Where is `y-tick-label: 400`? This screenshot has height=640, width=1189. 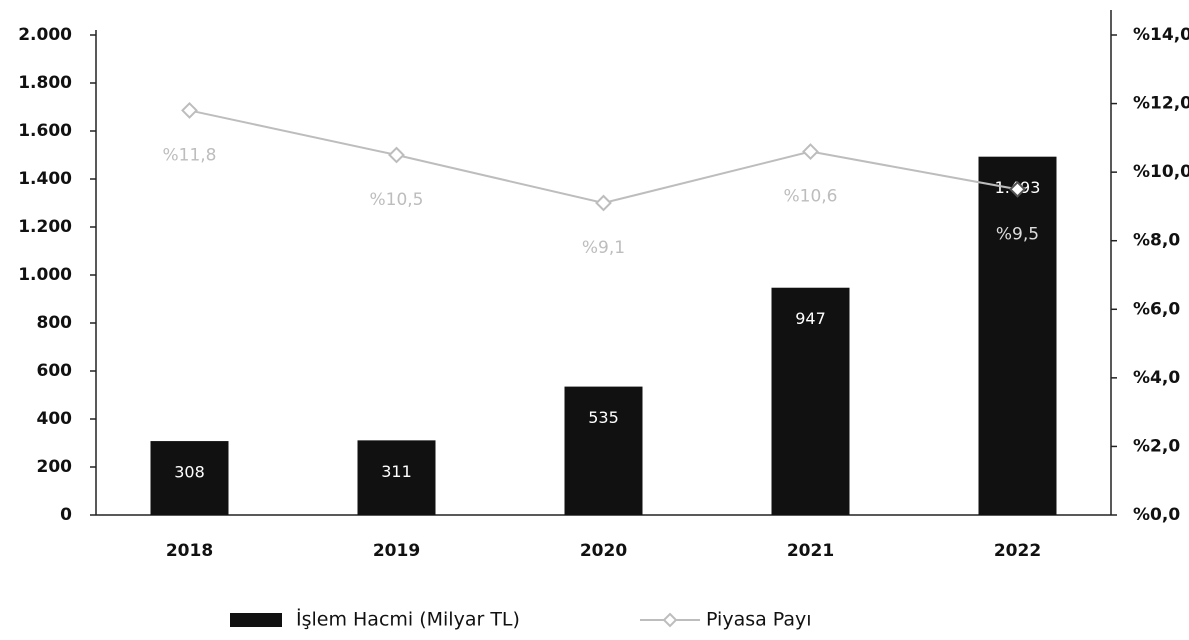 y-tick-label: 400 is located at coordinates (55, 419).